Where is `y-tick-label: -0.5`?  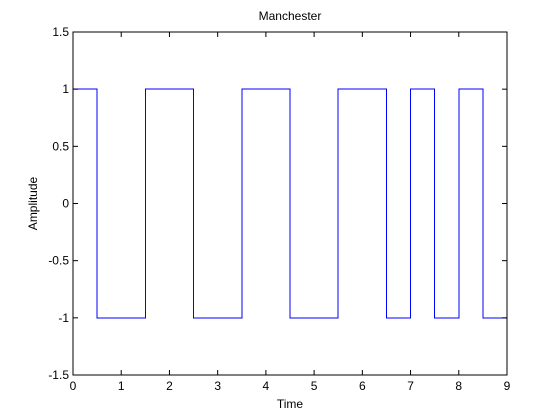 y-tick-label: -0.5 is located at coordinates (58, 261).